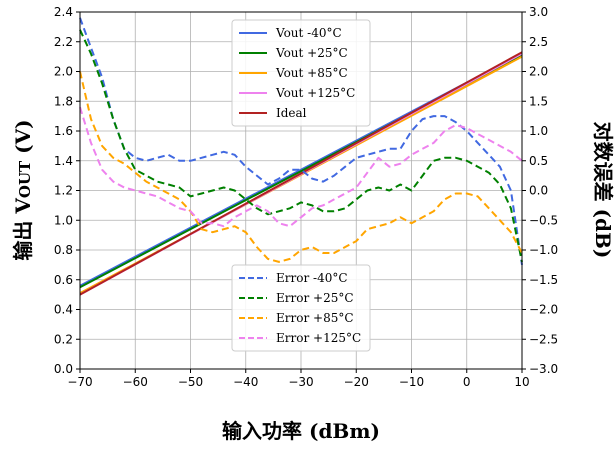 This screenshot has height=455, width=616. Describe the element at coordinates (411, 382) in the screenshot. I see `x-tick-label-6: −10` at that location.